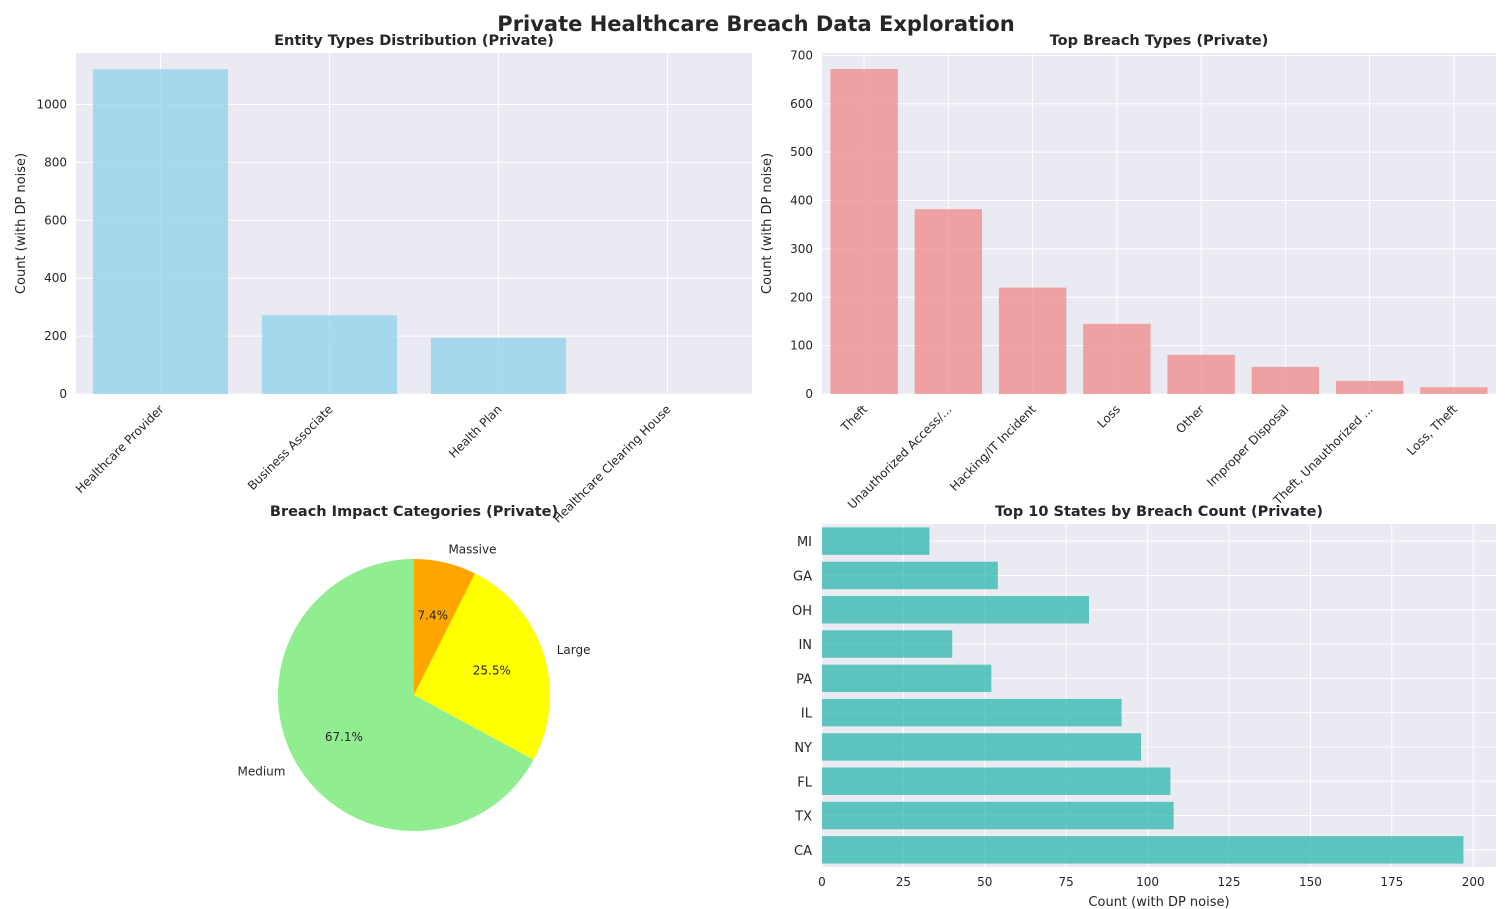  What do you see at coordinates (854, 418) in the screenshot?
I see `x-tick-label: Theft` at bounding box center [854, 418].